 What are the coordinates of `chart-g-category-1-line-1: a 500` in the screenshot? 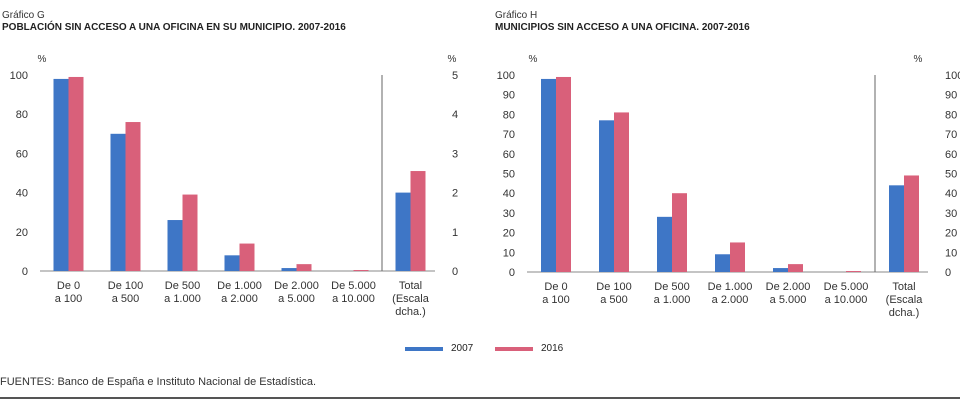 It's located at (126, 299).